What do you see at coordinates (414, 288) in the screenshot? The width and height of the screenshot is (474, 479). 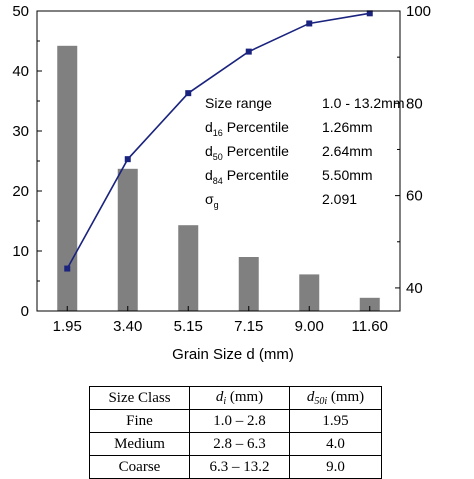 I see `y-right-tick-label: 40` at bounding box center [414, 288].